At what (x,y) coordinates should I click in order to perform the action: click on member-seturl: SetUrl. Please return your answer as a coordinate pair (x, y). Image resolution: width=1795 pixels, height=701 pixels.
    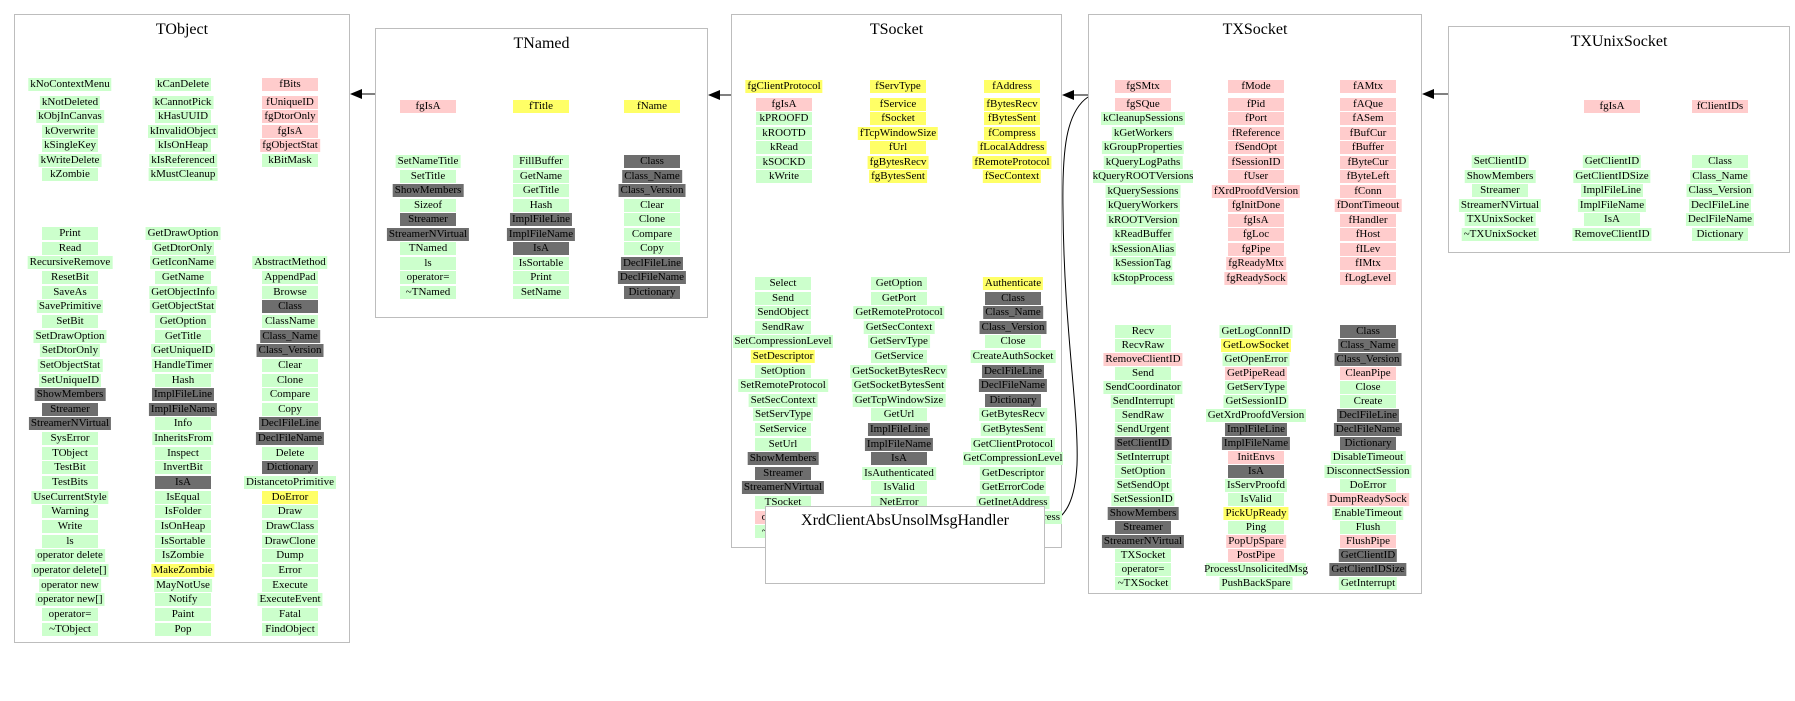
    Looking at the image, I should click on (783, 444).